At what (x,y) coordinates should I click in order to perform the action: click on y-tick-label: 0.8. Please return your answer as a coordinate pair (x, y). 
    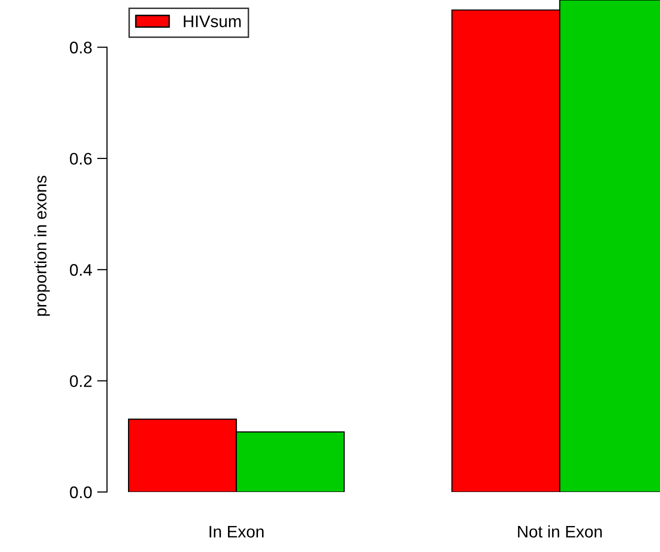
    Looking at the image, I should click on (81, 48).